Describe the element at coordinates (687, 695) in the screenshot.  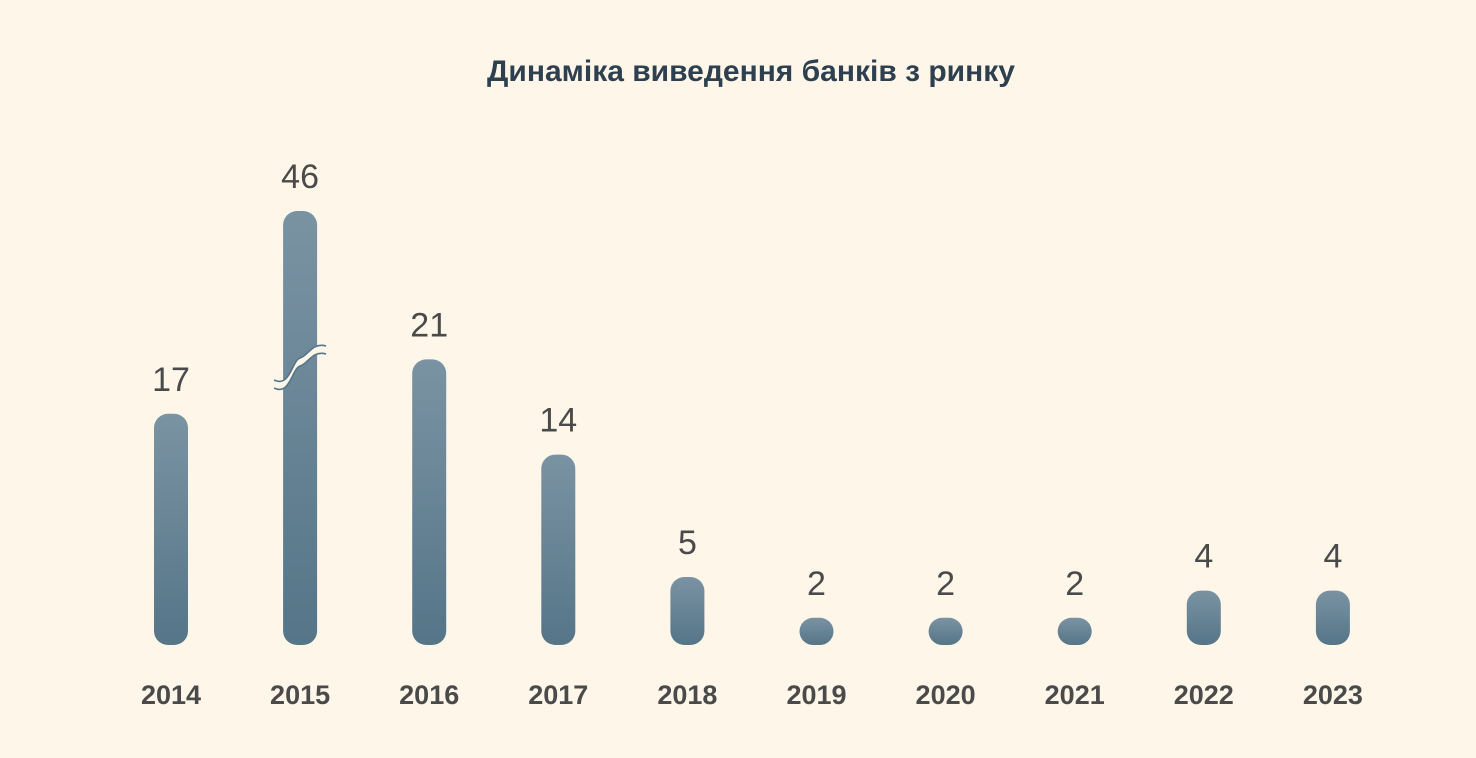
I see `year-label-2018: 2018` at that location.